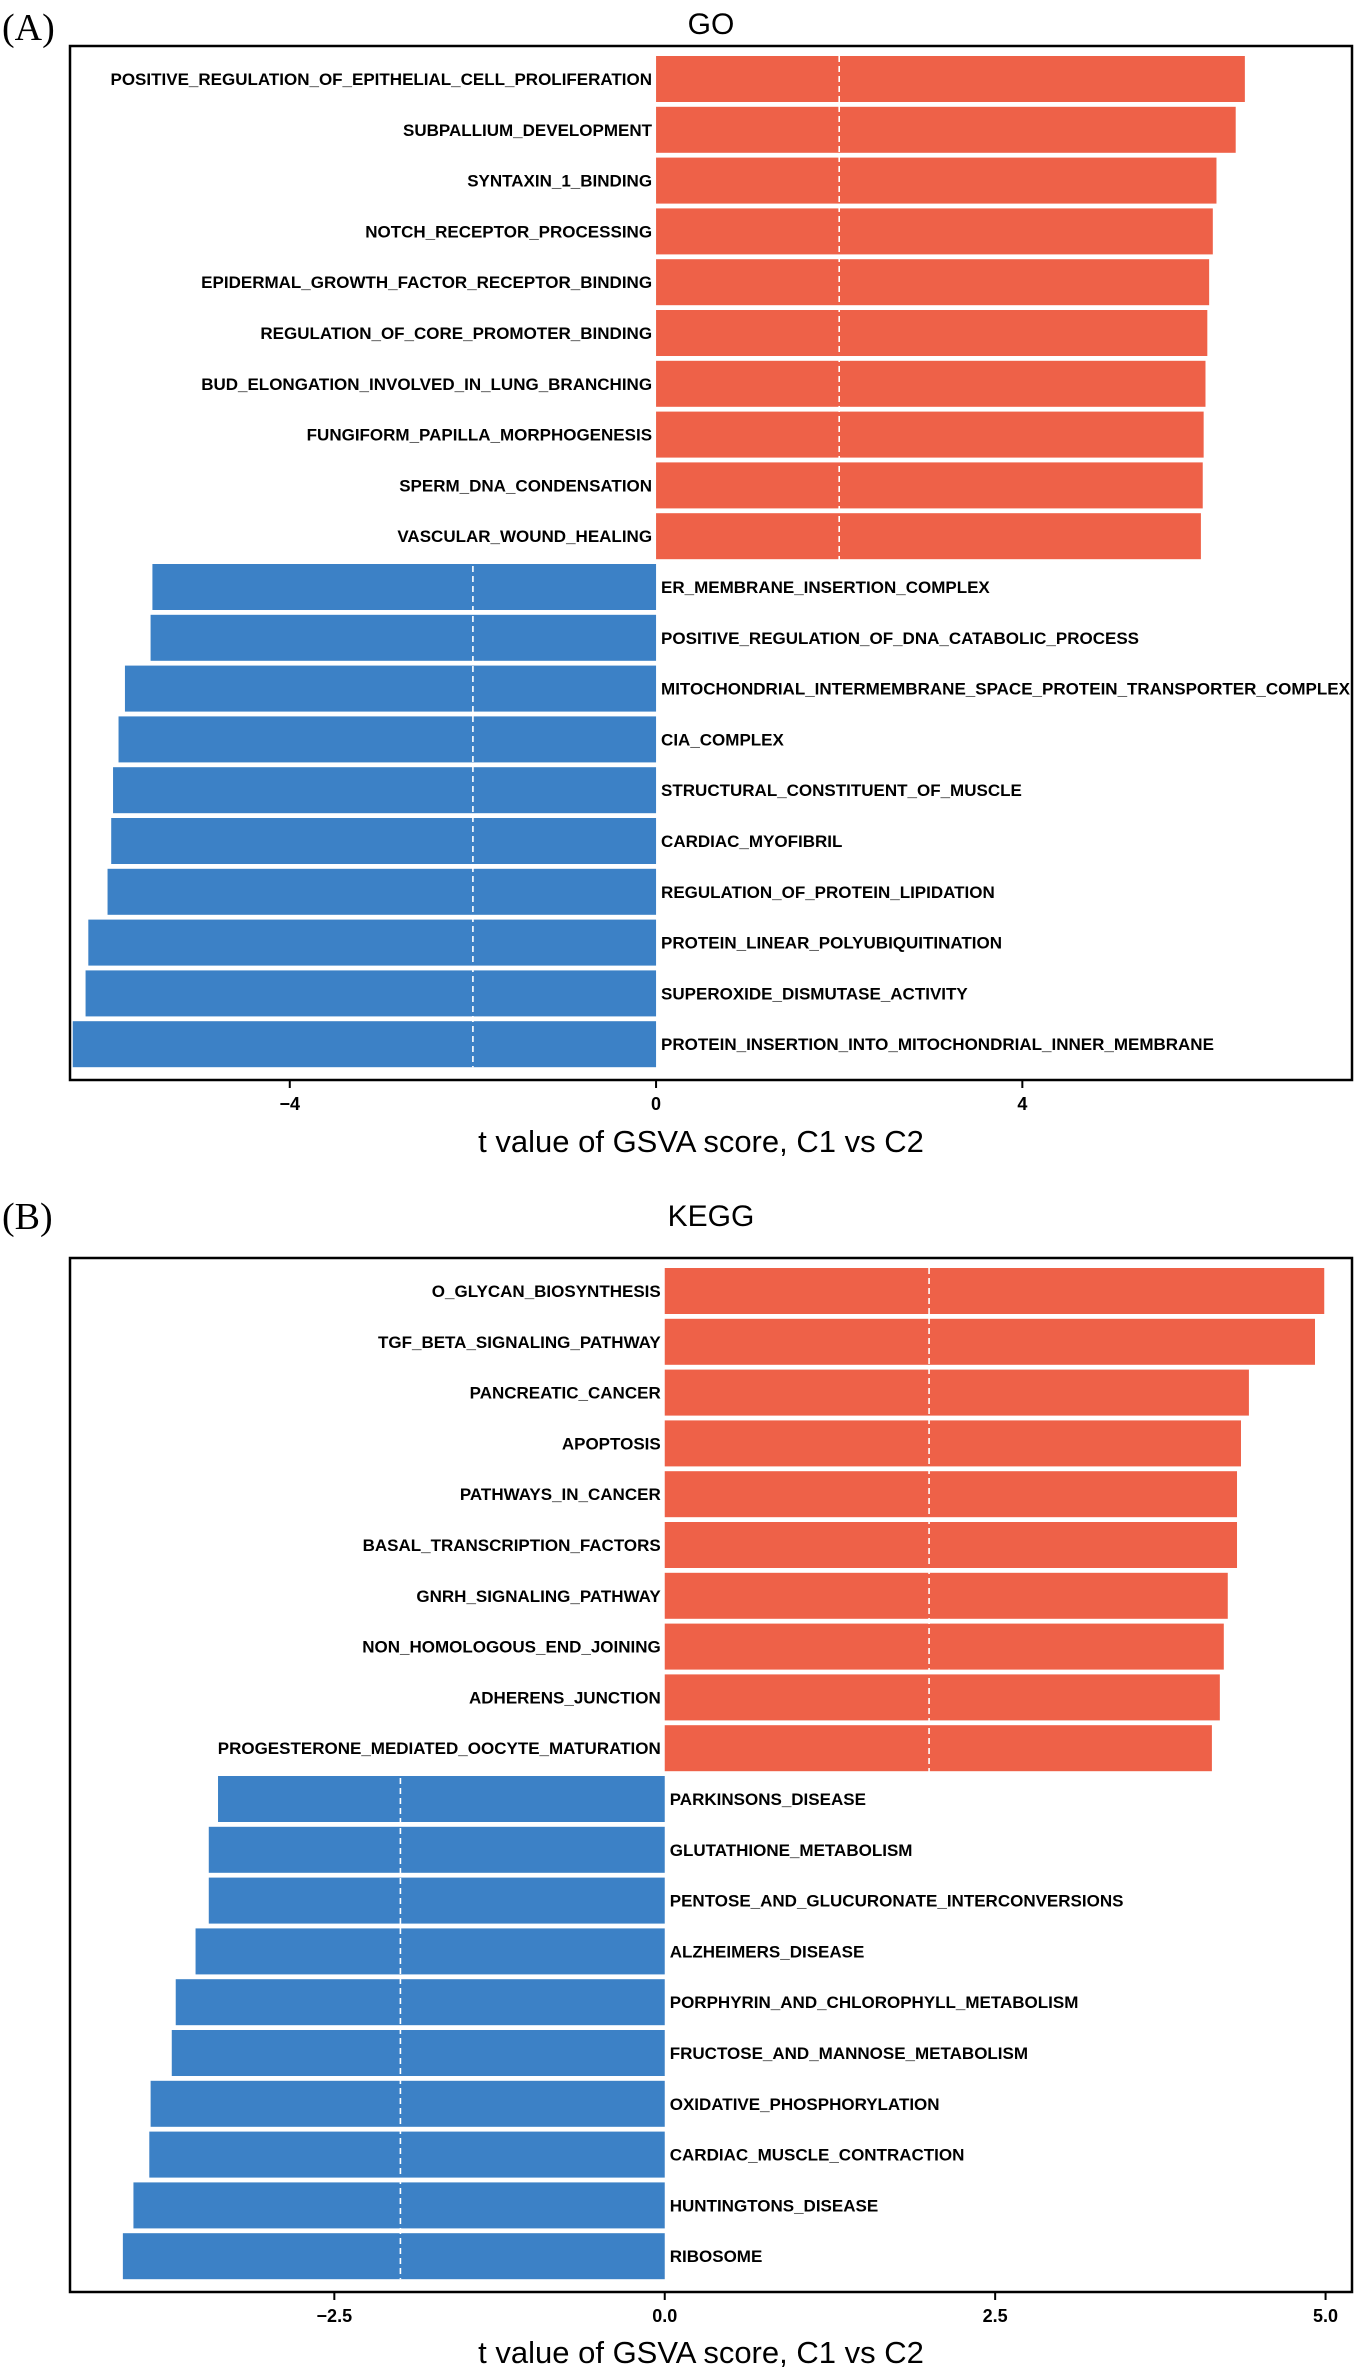 The width and height of the screenshot is (1365, 2374). I want to click on panel-label-a: (A), so click(28, 28).